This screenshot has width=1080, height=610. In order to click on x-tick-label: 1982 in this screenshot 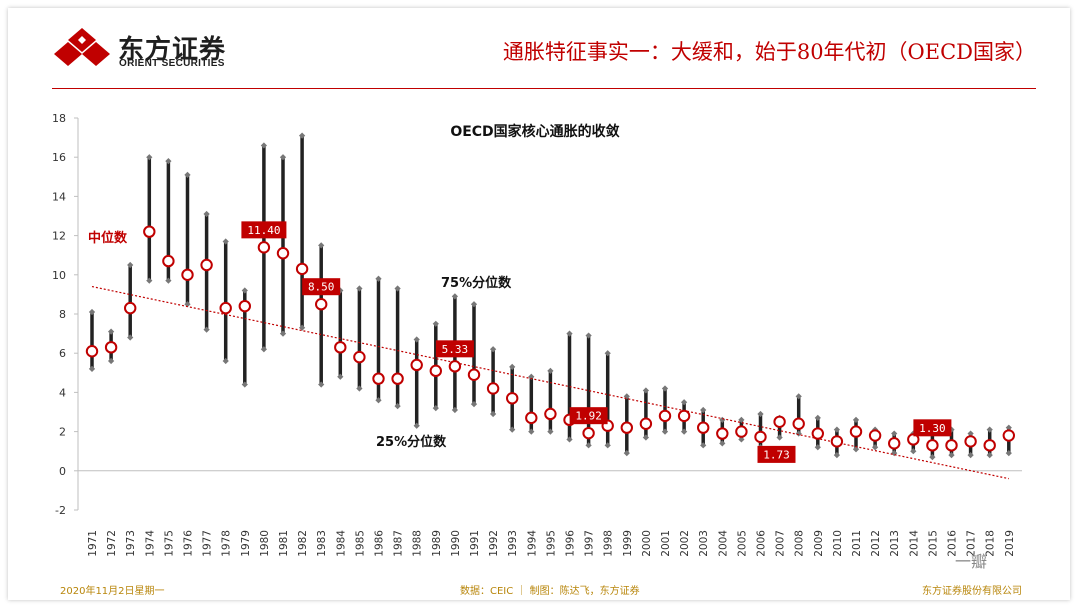, I will do `click(303, 543)`.